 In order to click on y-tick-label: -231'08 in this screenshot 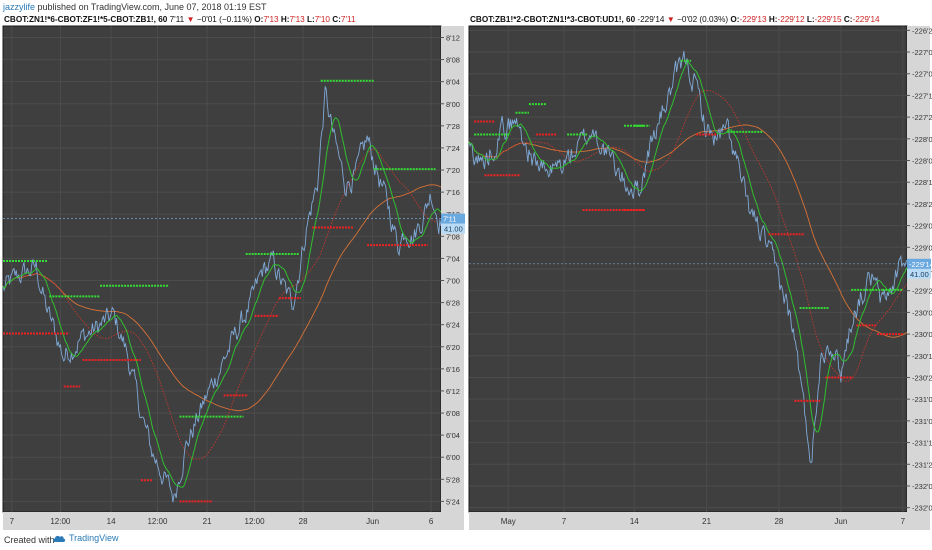, I will do `click(922, 421)`.